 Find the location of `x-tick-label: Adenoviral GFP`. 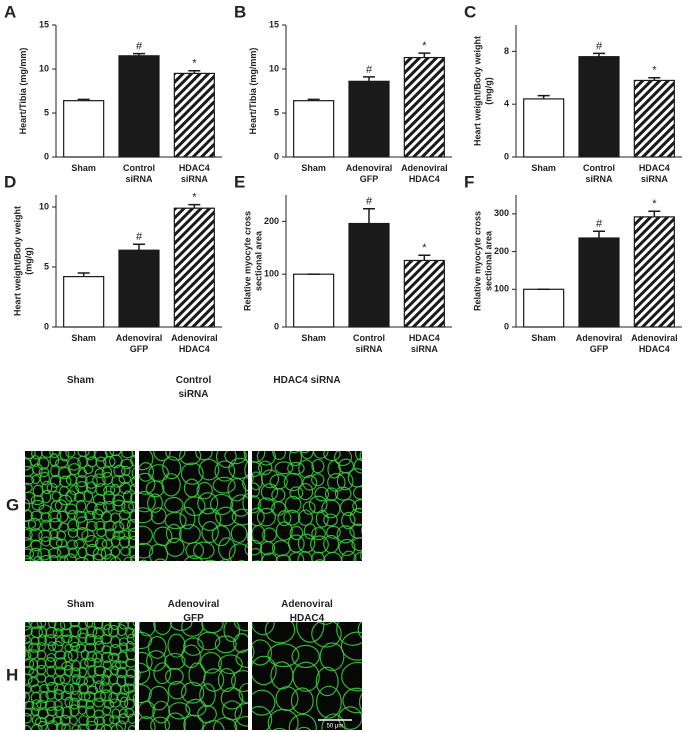

x-tick-label: Adenoviral GFP is located at coordinates (599, 343).